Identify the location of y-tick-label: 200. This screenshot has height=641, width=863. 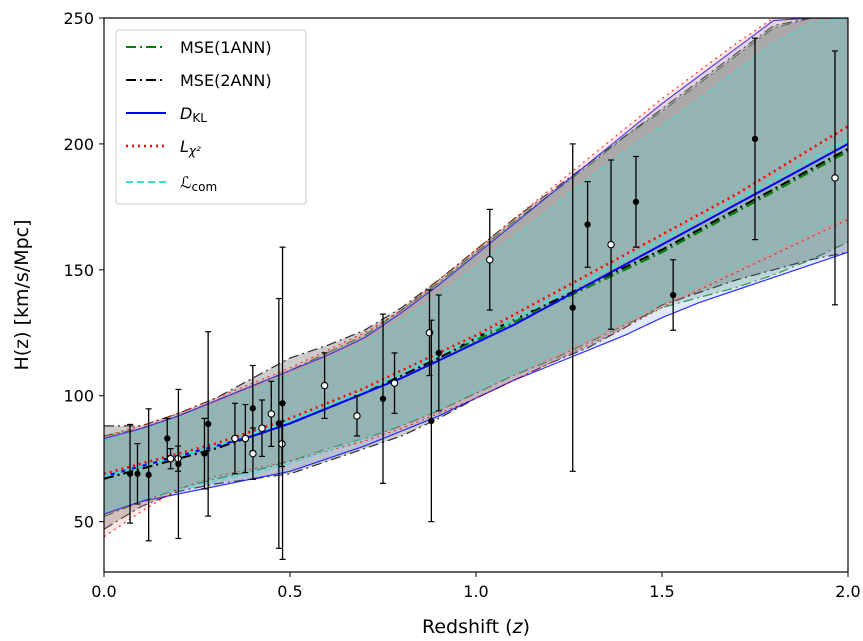
(78, 144).